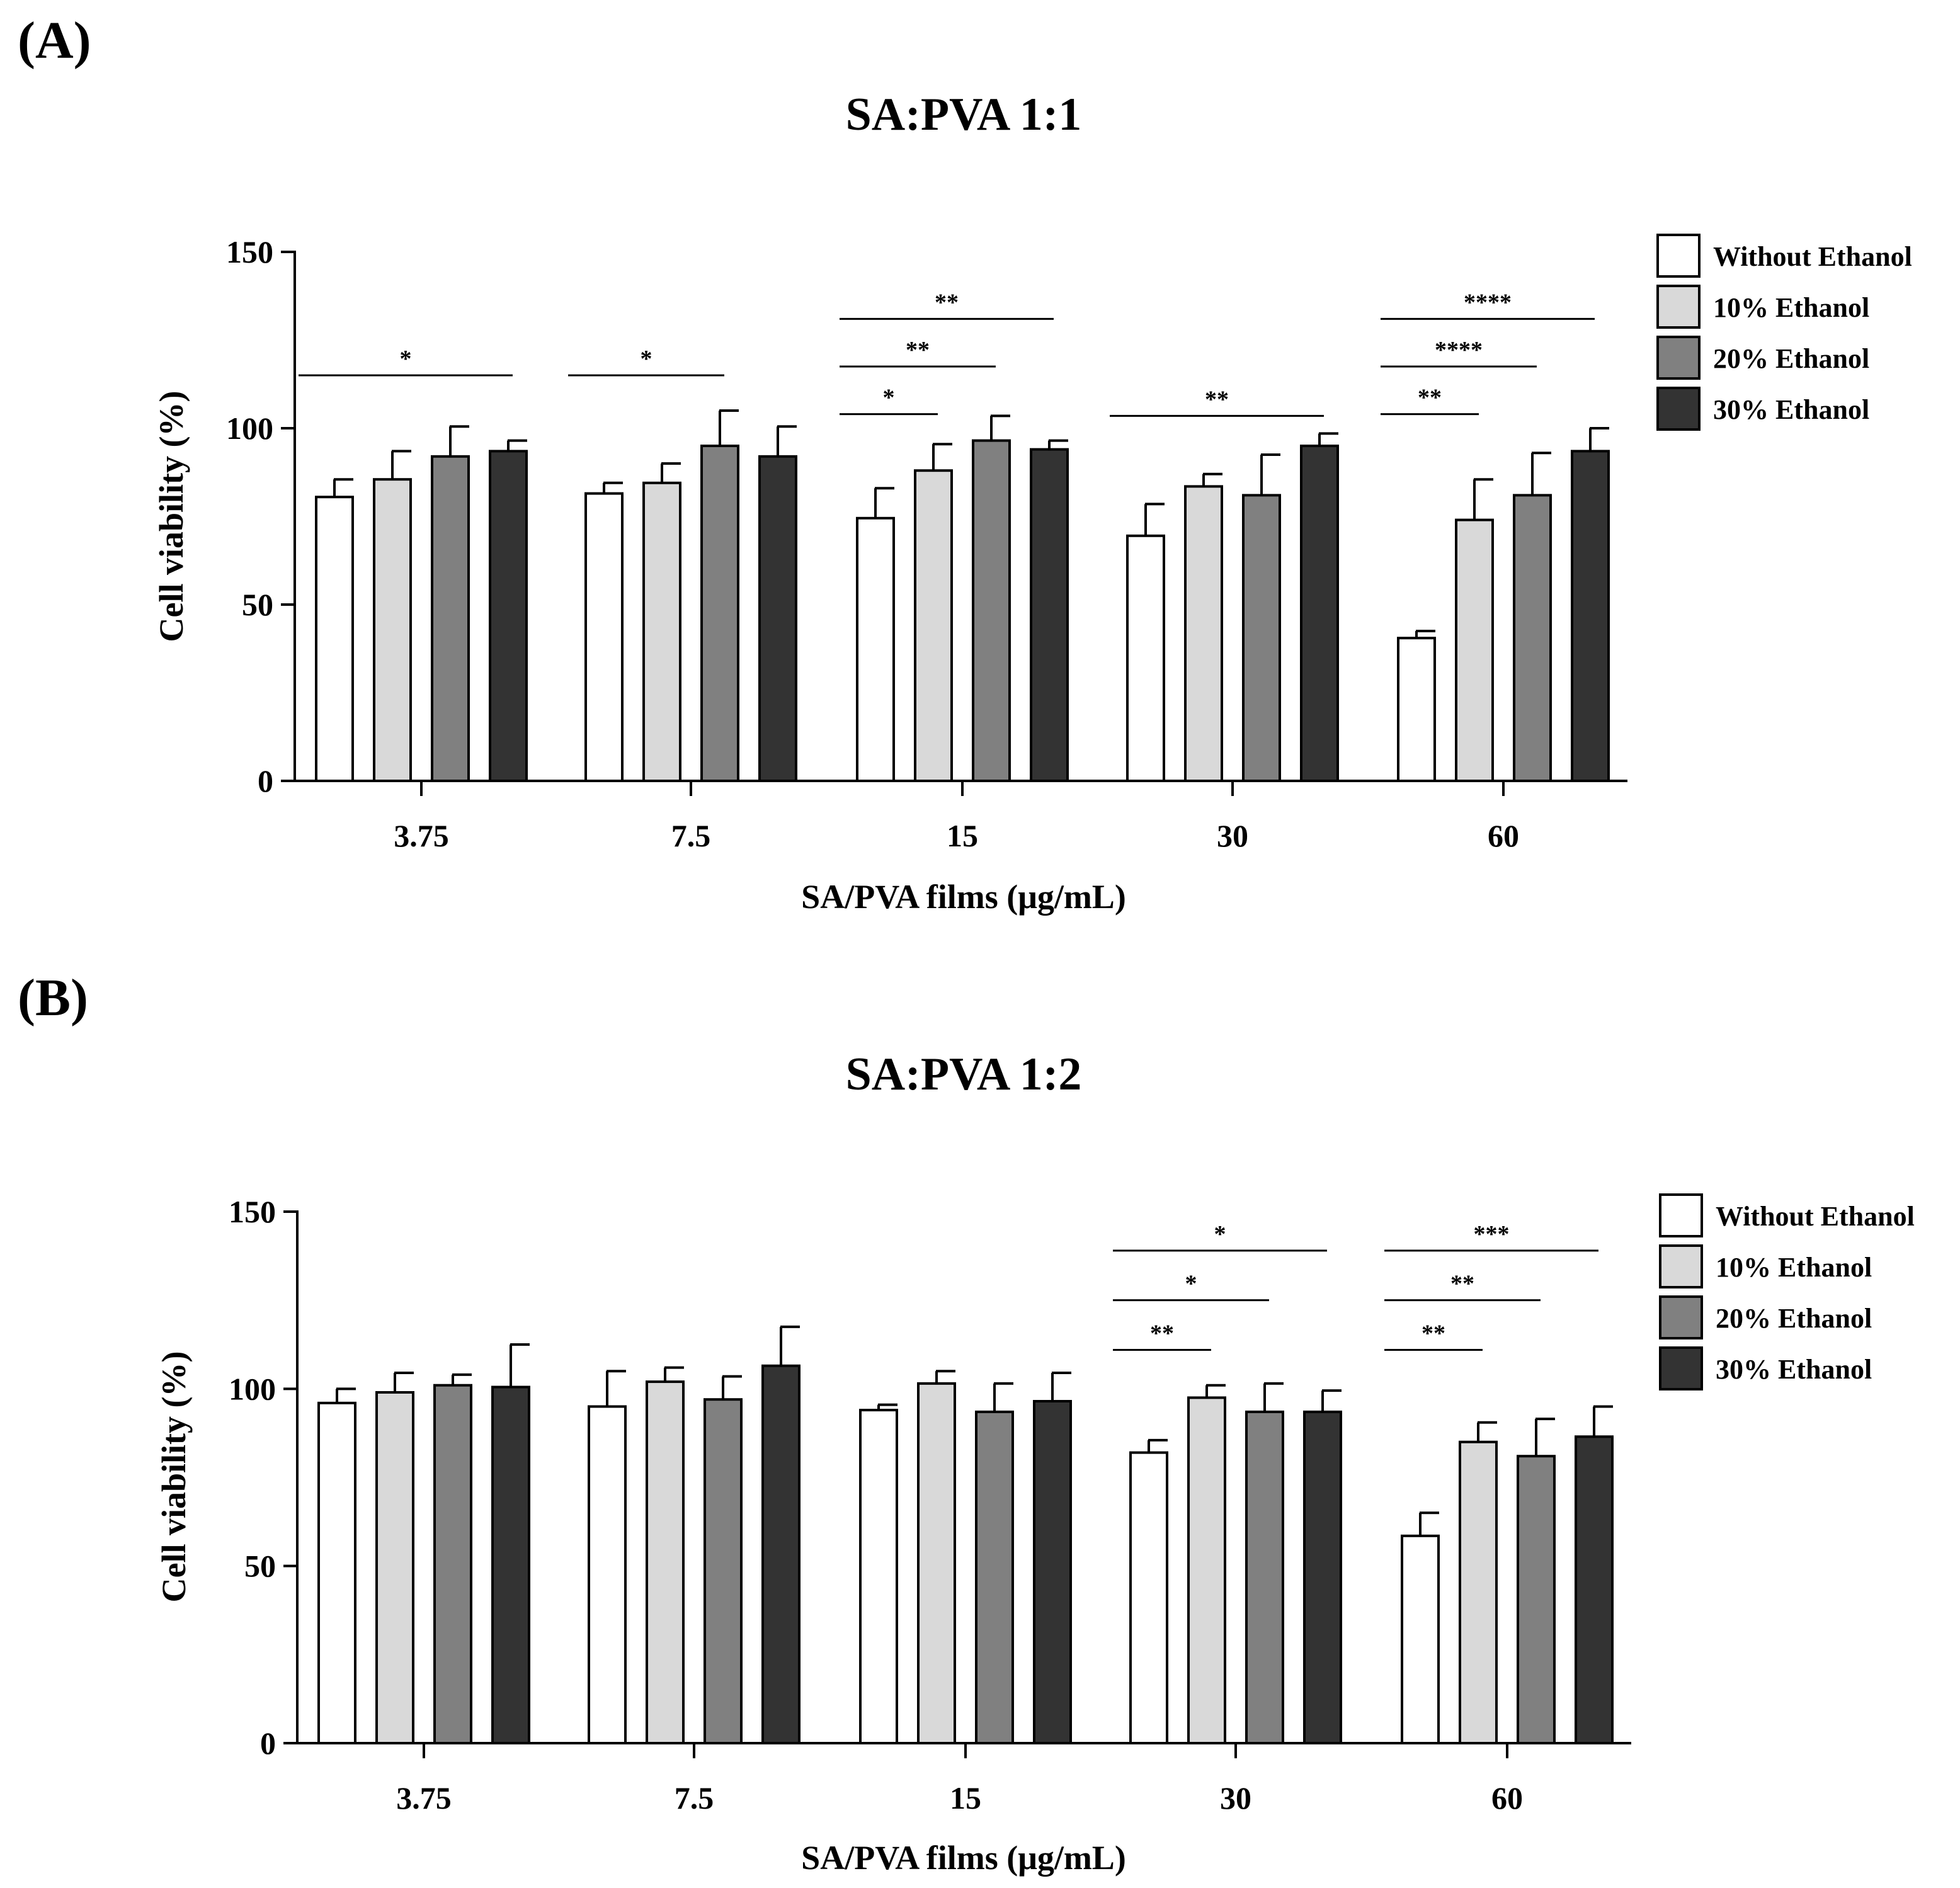 This screenshot has width=1960, height=1888. What do you see at coordinates (1794, 1267) in the screenshot?
I see `panel-b-legend-label: 10% Ethanol` at bounding box center [1794, 1267].